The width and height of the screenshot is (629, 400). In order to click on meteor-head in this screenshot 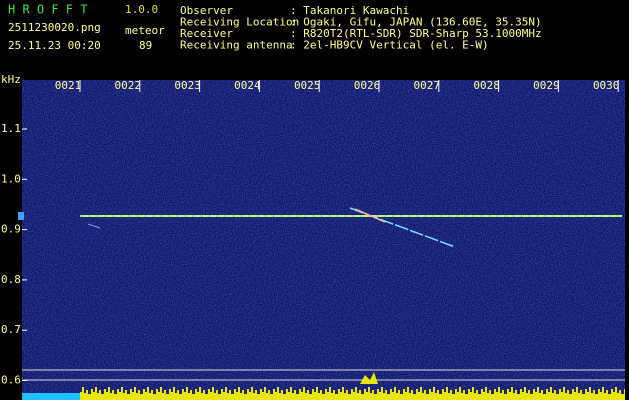, I will do `click(370, 215)`.